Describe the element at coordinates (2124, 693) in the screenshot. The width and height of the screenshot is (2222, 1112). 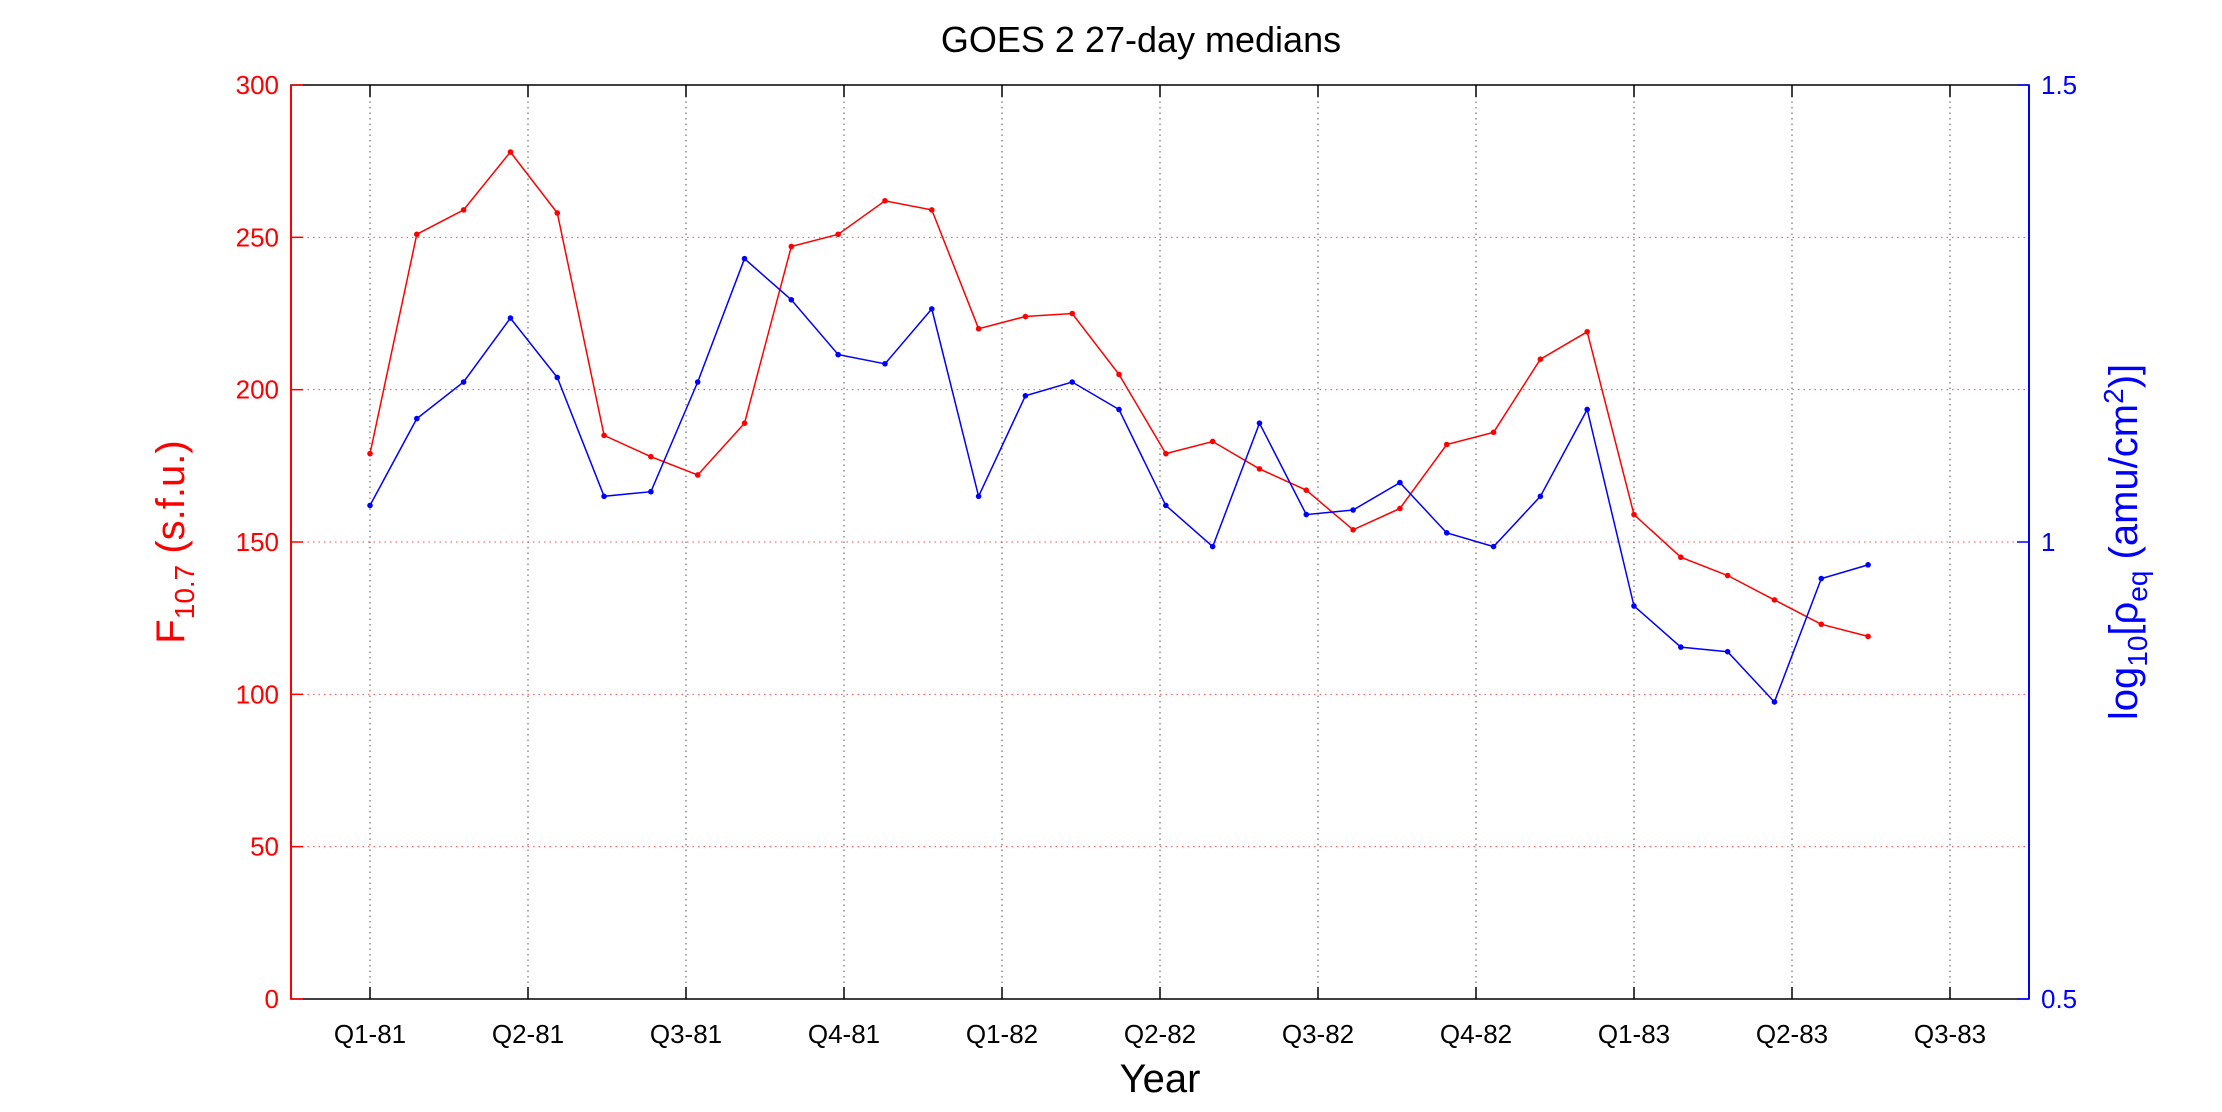
I see `right-y-label-log: log` at that location.